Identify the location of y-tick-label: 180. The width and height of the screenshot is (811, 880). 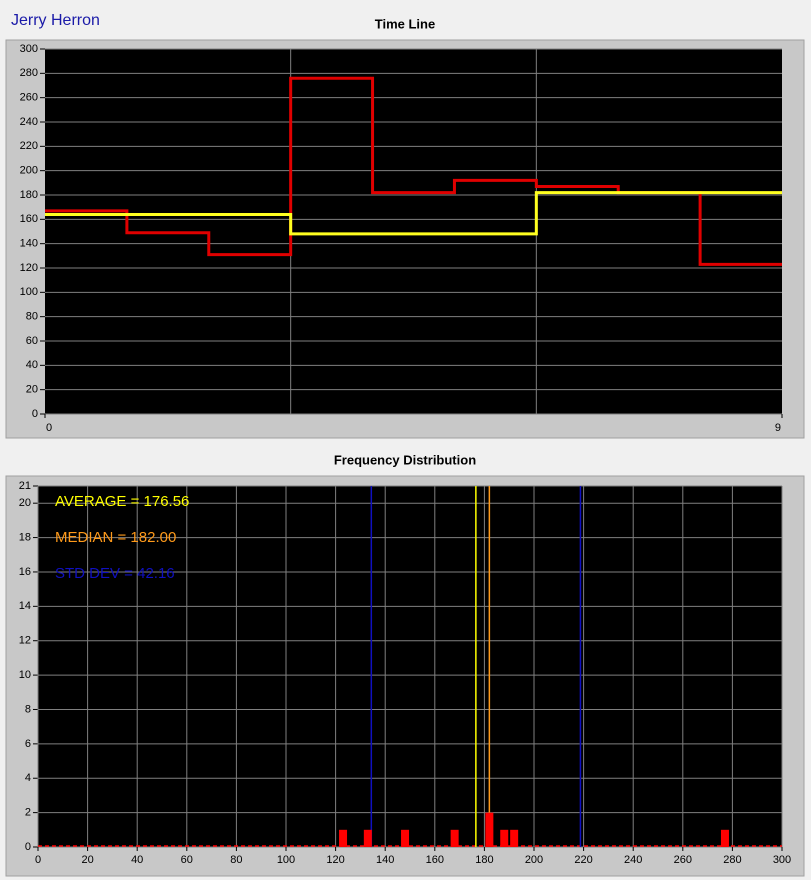
(29, 195).